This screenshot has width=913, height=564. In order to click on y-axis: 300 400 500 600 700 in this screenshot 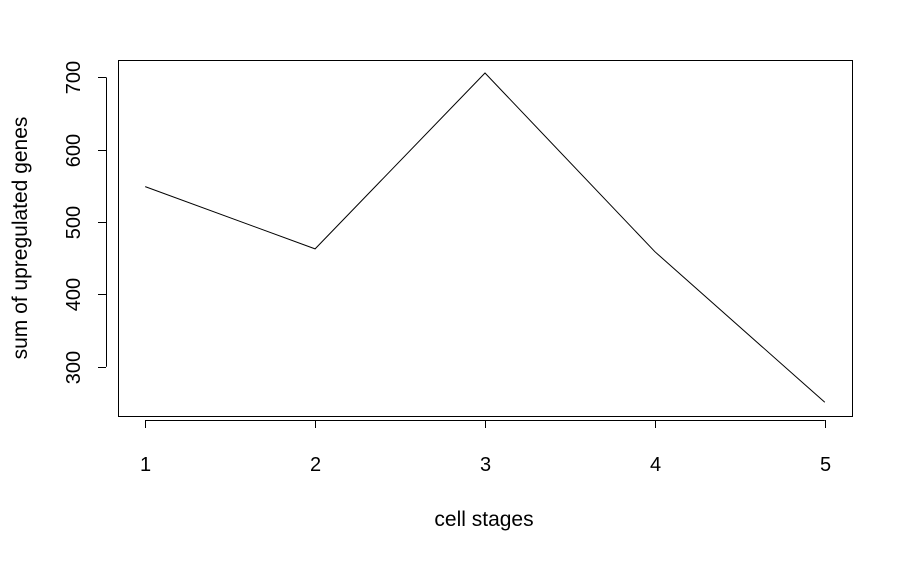, I will do `click(85, 222)`.